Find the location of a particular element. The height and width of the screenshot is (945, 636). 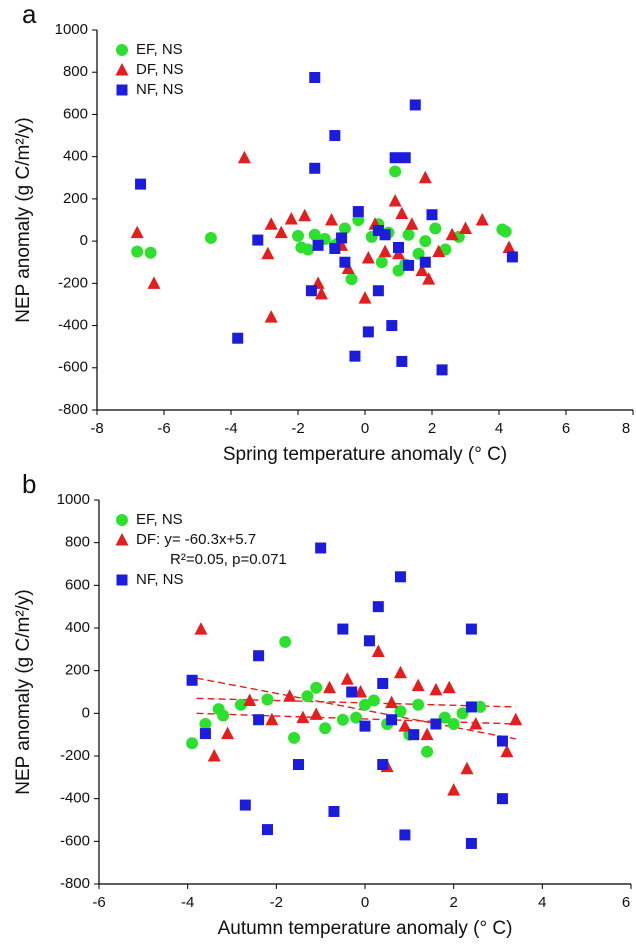

legend-label: DF, NS is located at coordinates (160, 69).